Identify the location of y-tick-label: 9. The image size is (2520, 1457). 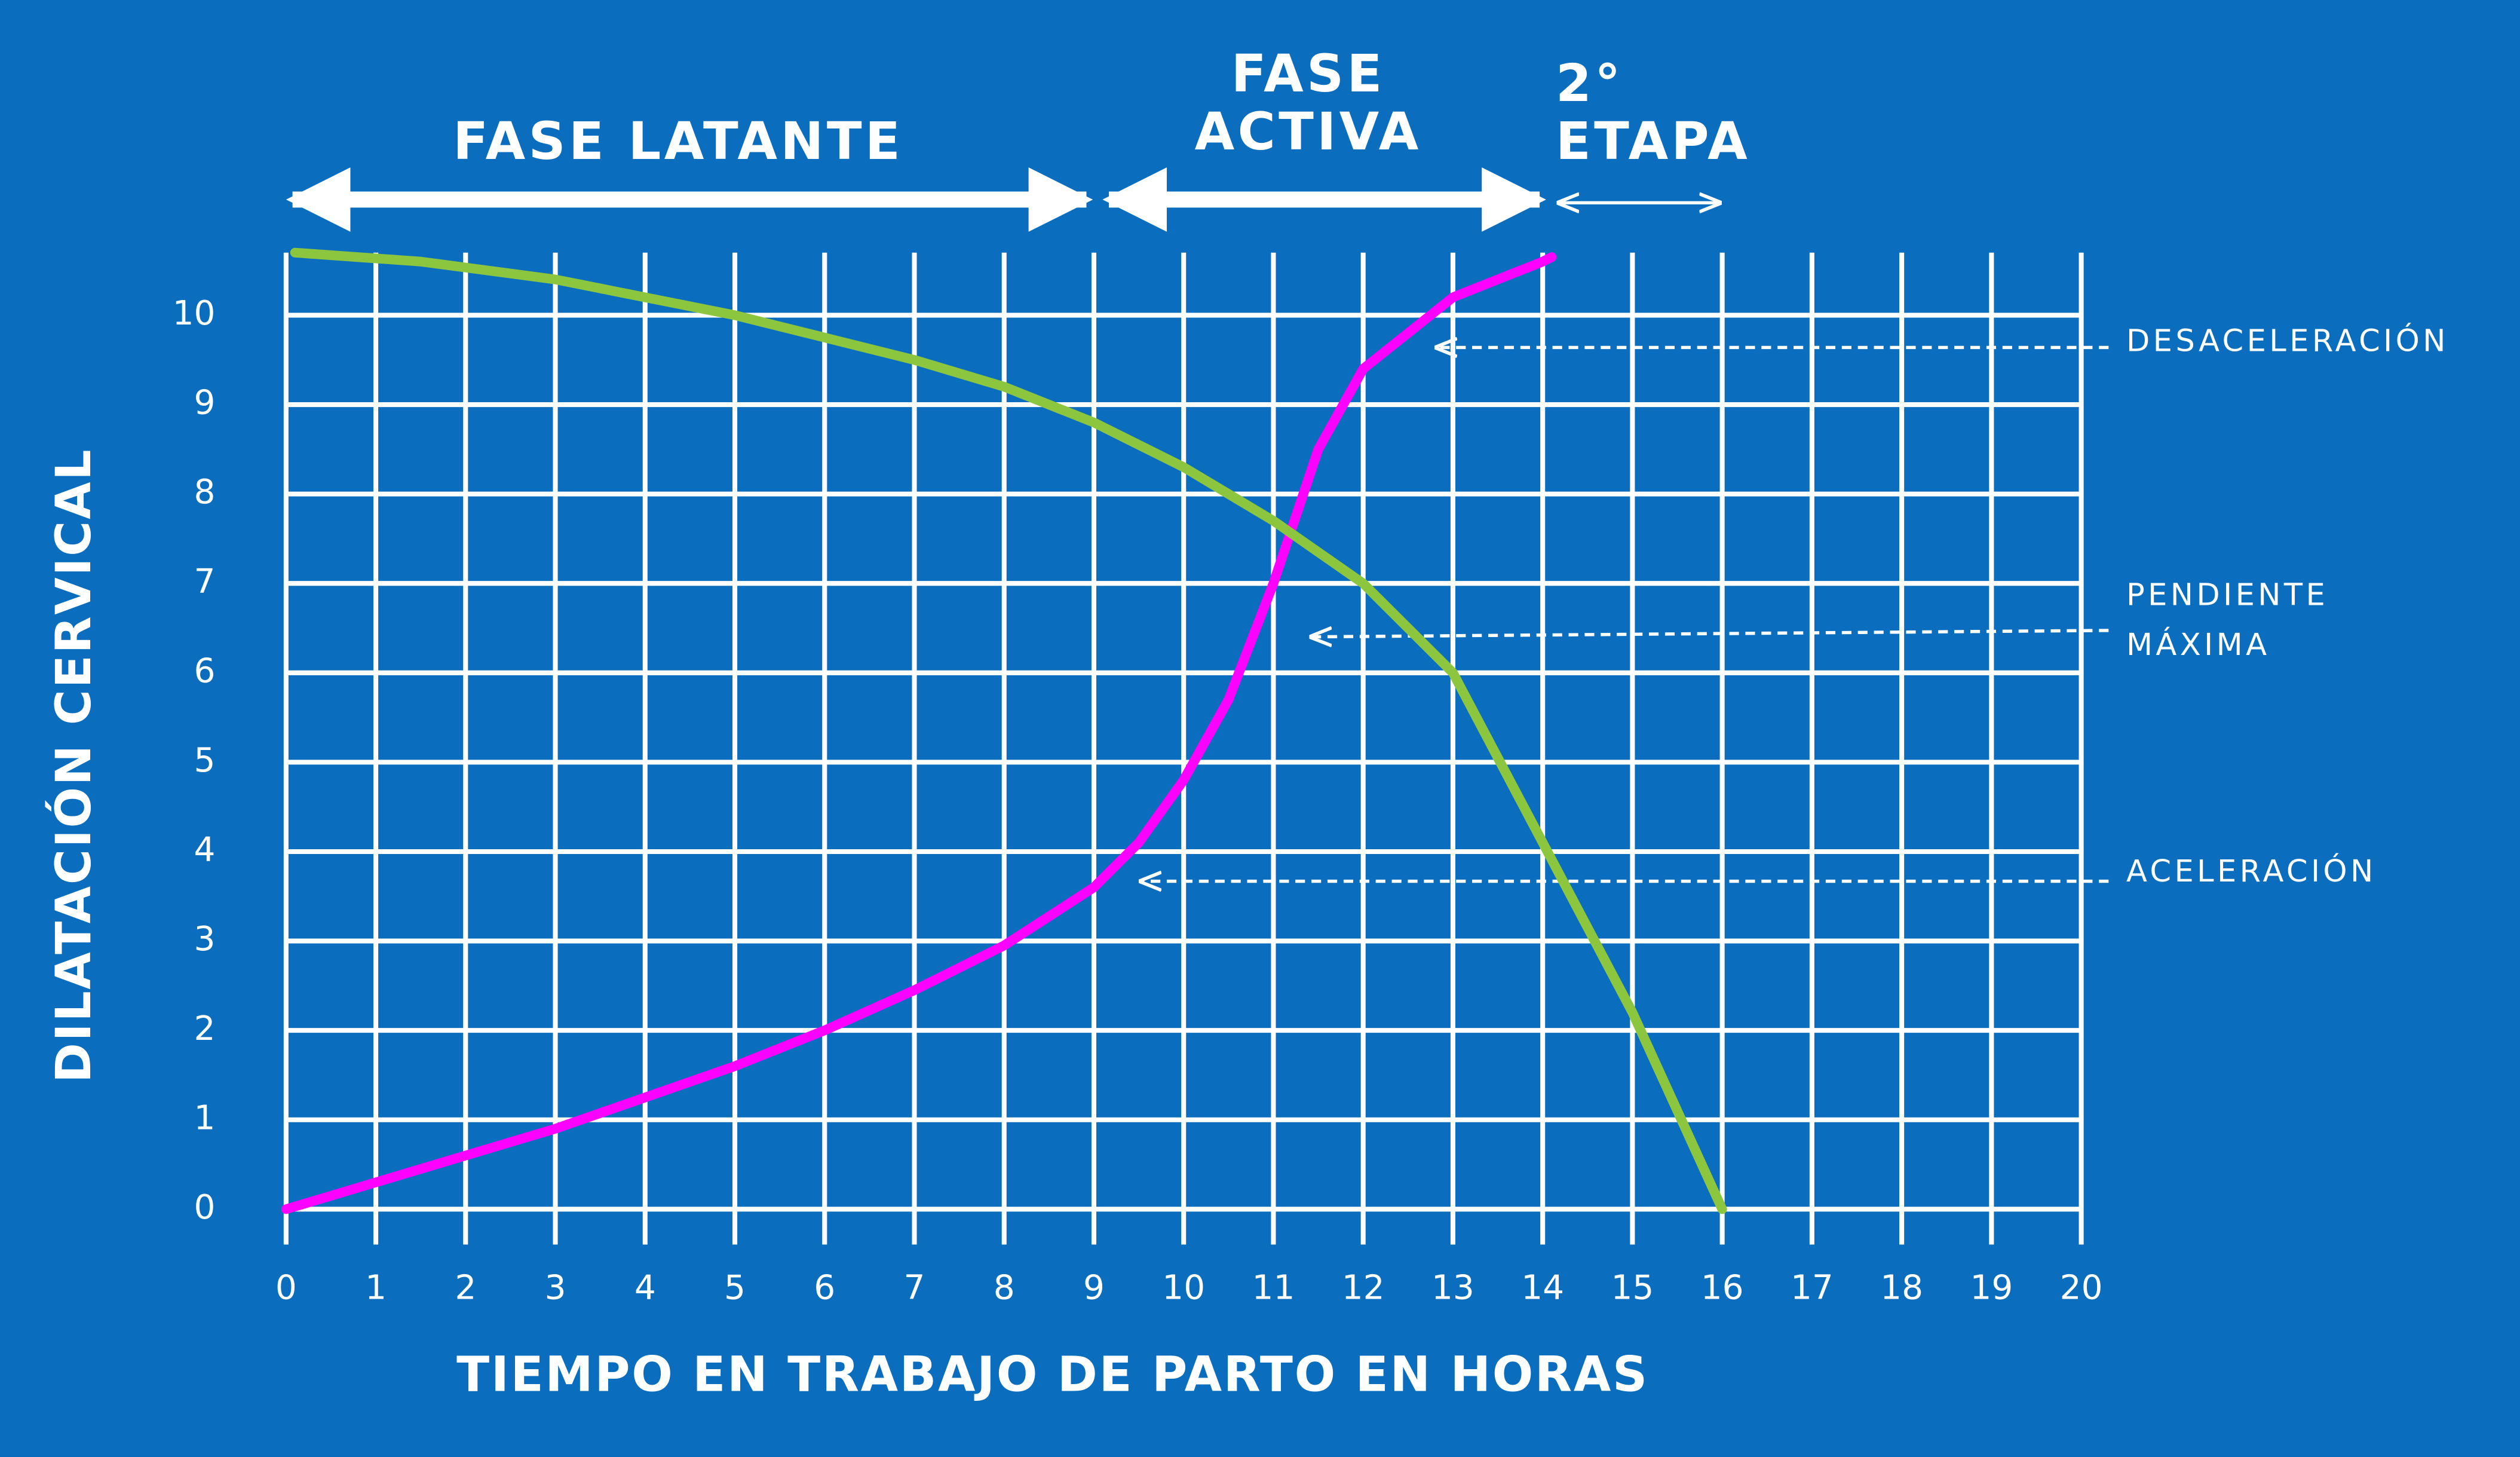
(205, 404).